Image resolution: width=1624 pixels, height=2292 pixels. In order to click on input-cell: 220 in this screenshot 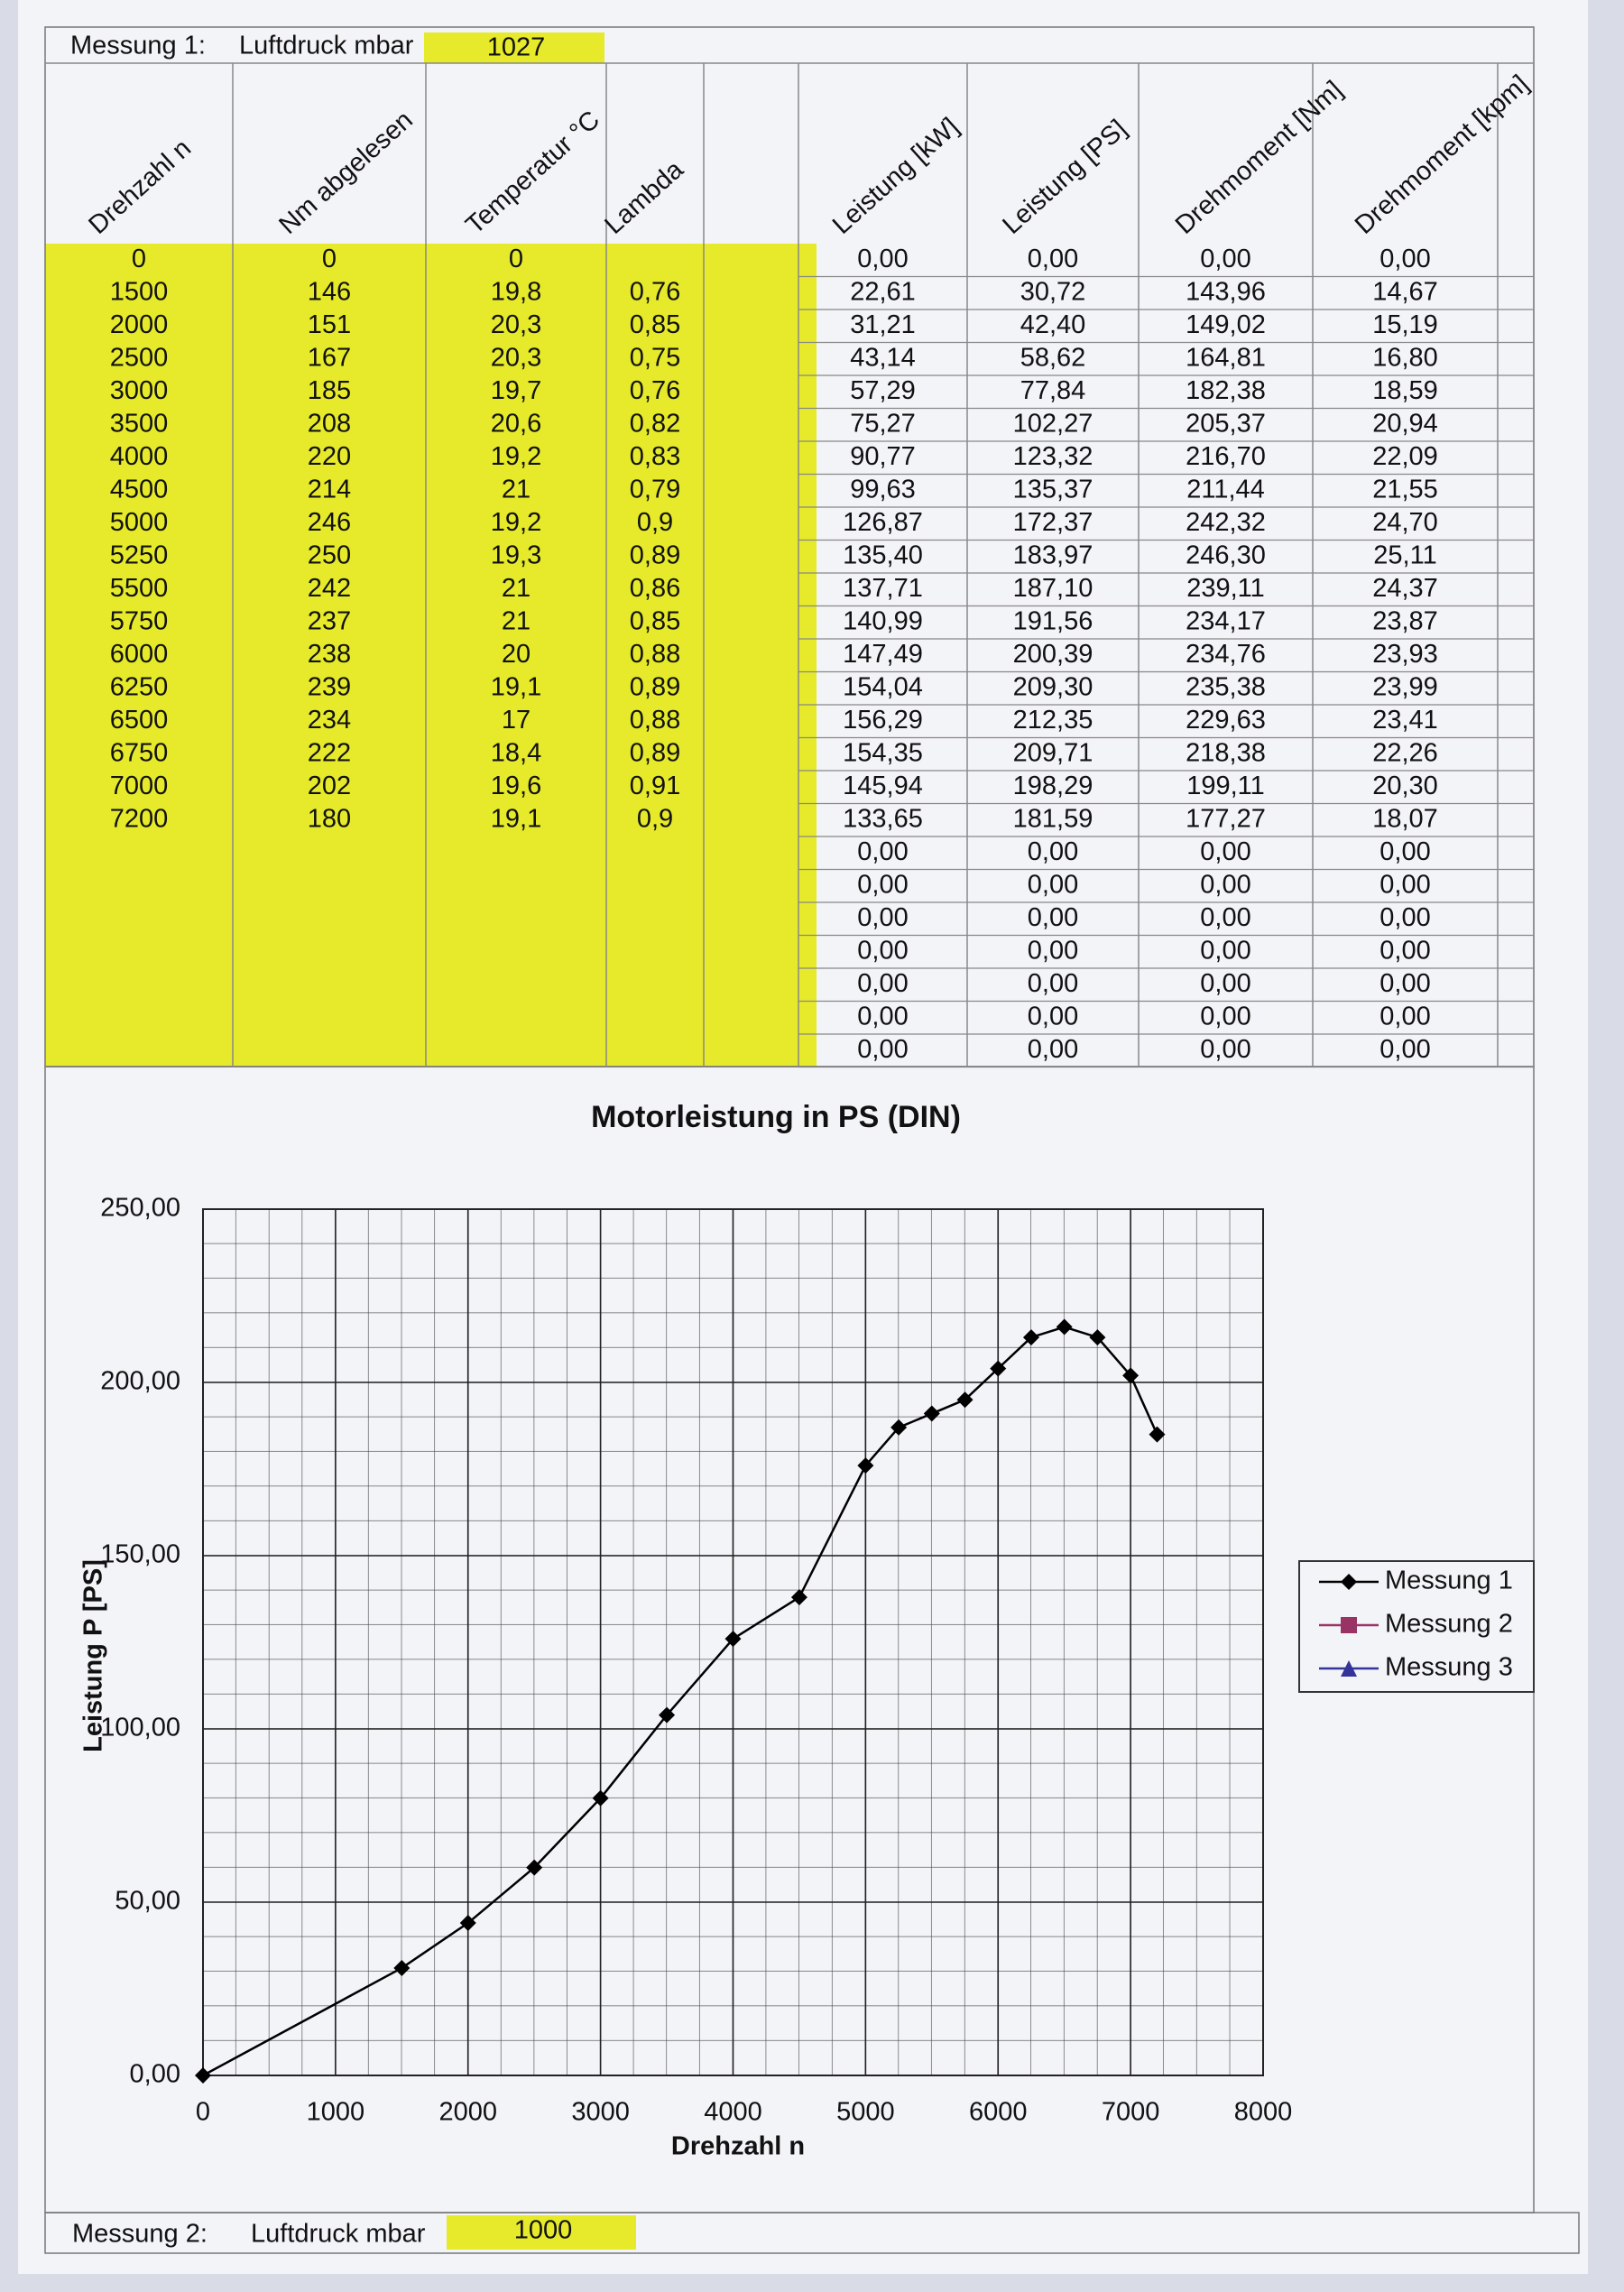, I will do `click(329, 457)`.